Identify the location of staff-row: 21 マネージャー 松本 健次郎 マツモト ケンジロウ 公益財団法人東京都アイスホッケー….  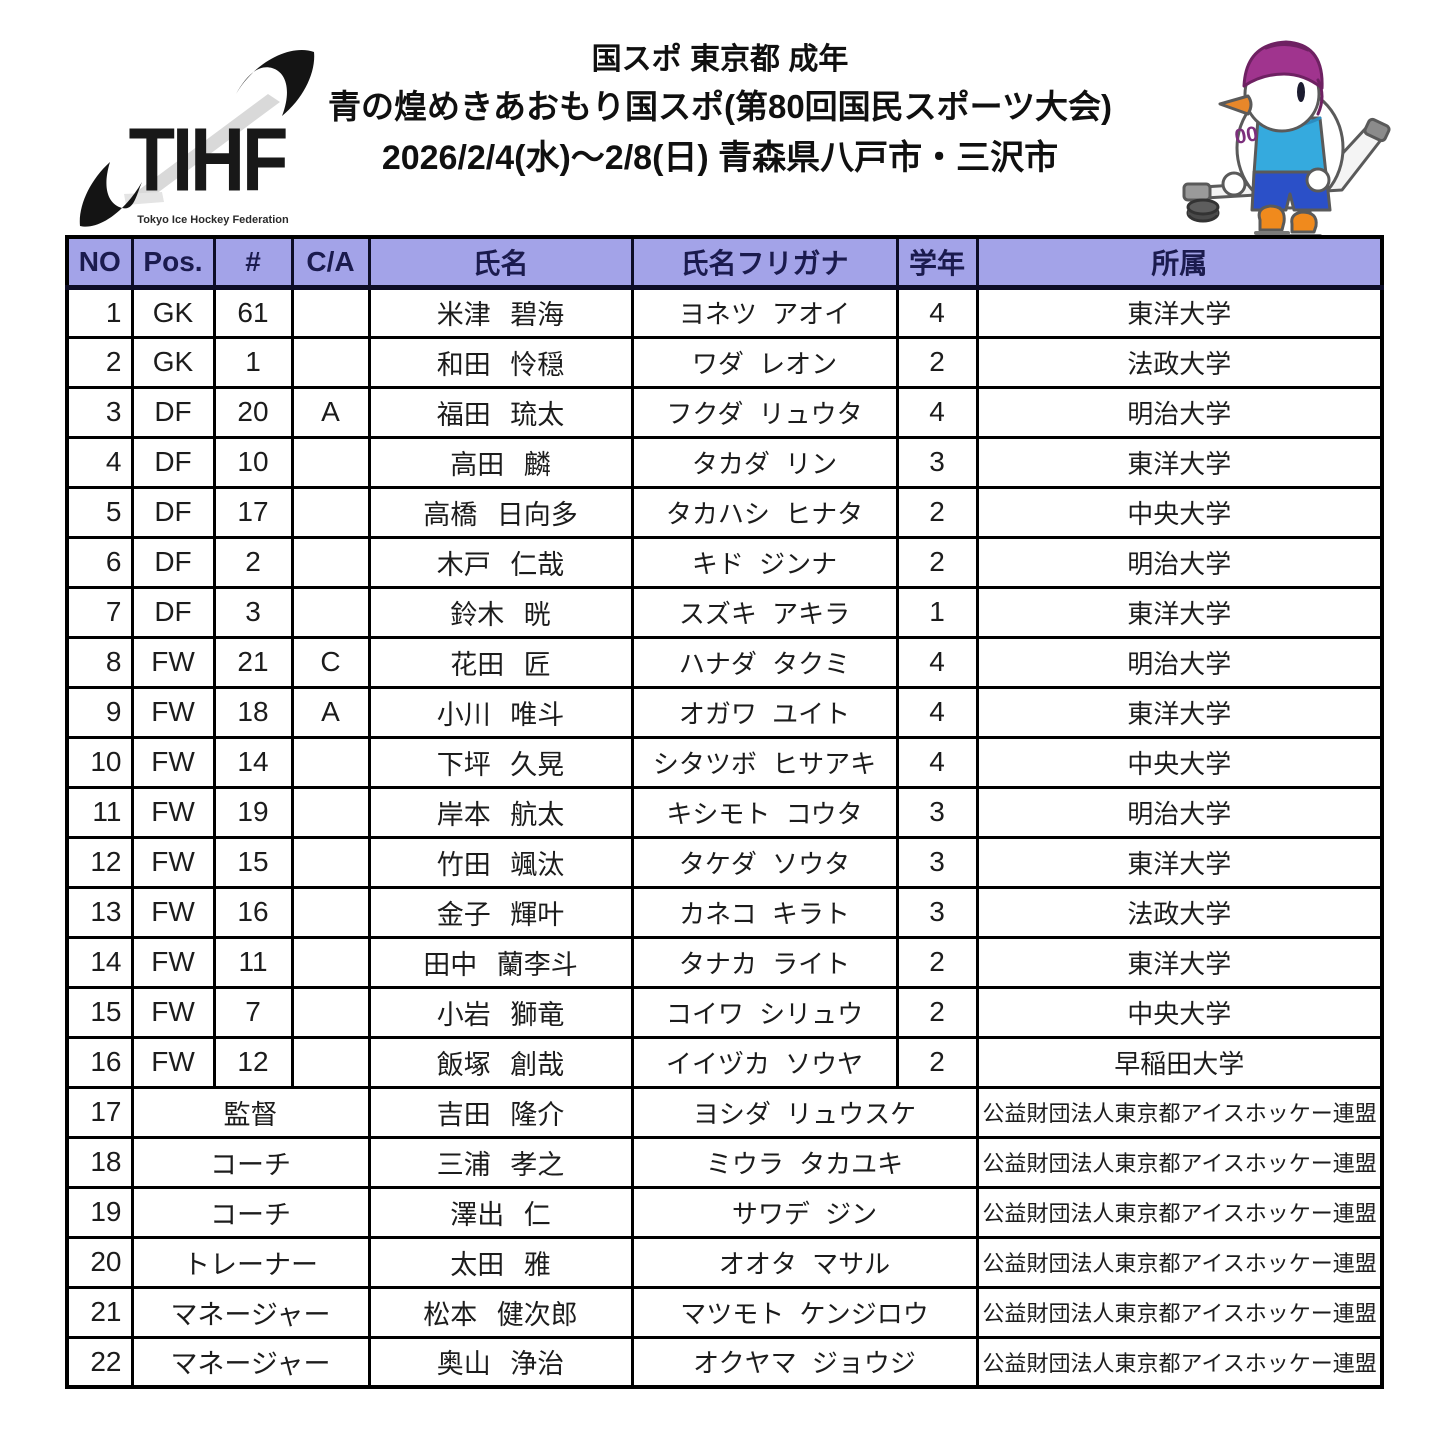
(724, 1312).